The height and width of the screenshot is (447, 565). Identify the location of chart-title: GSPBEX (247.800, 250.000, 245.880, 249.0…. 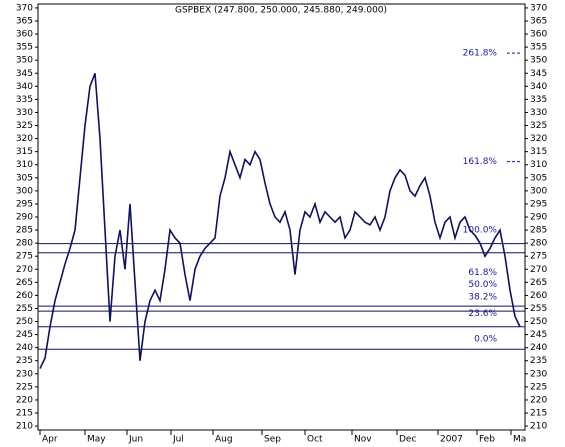
(281, 11).